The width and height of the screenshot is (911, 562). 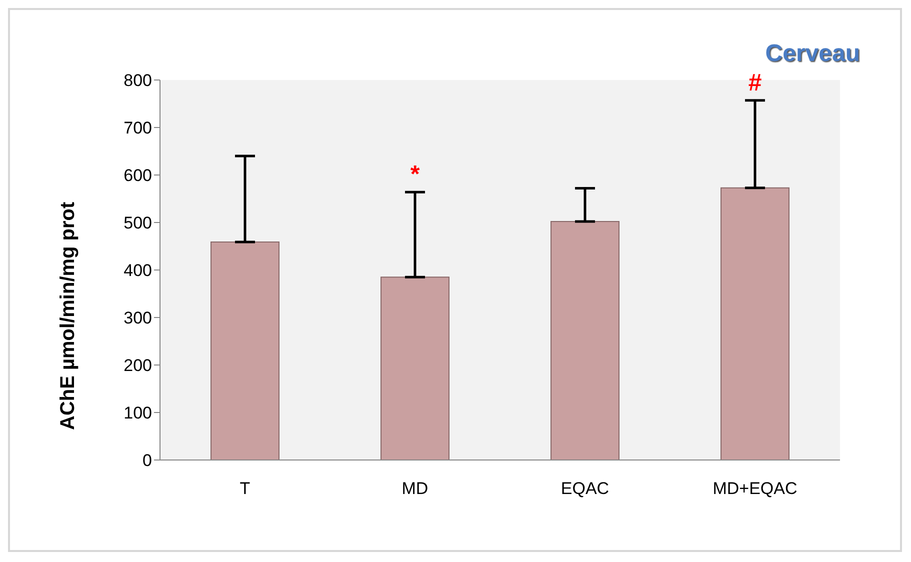 I want to click on y-tick-label: 800, so click(x=138, y=80).